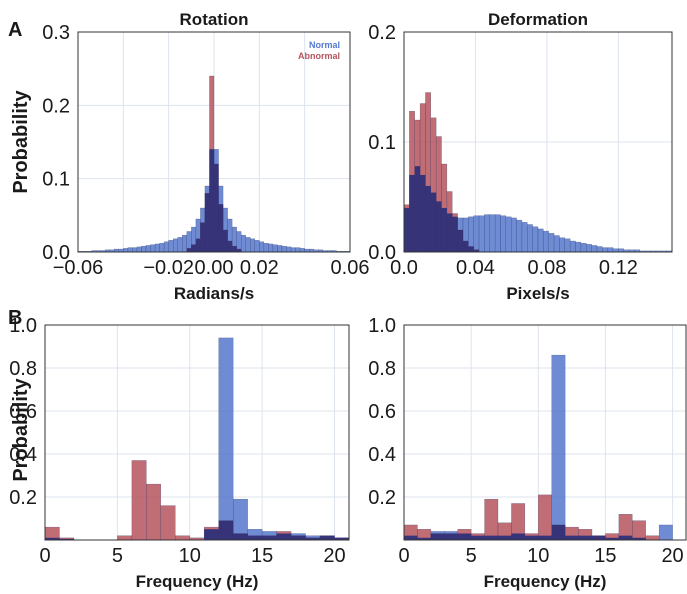  Describe the element at coordinates (382, 253) in the screenshot. I see `y-tick-label: 0.0` at that location.